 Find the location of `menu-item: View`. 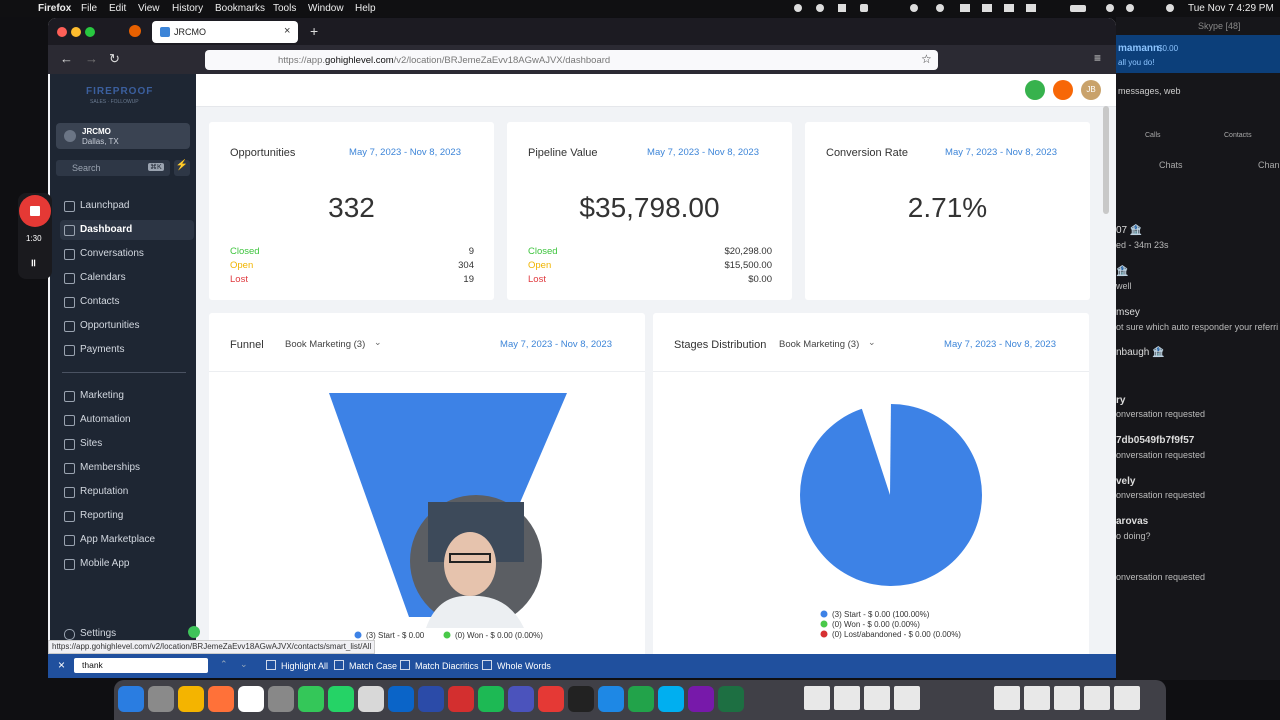

menu-item: View is located at coordinates (149, 8).